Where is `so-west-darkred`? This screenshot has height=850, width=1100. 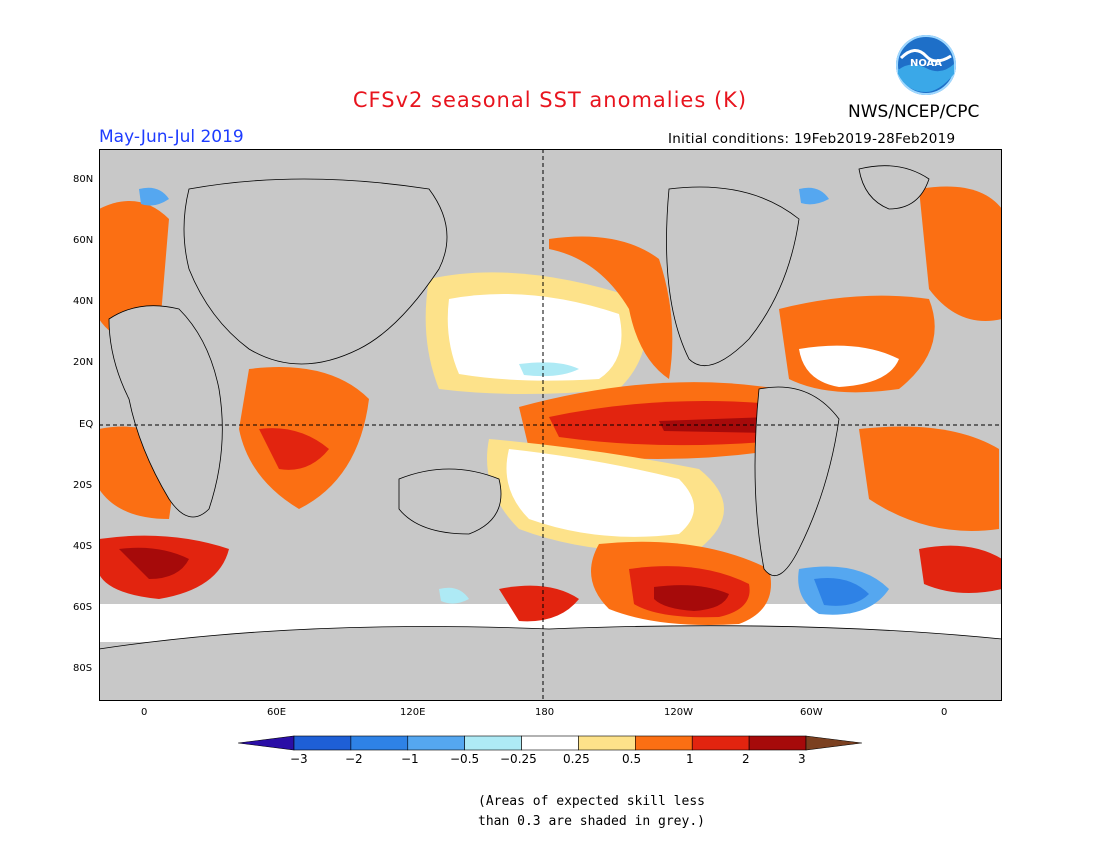 so-west-darkred is located at coordinates (154, 563).